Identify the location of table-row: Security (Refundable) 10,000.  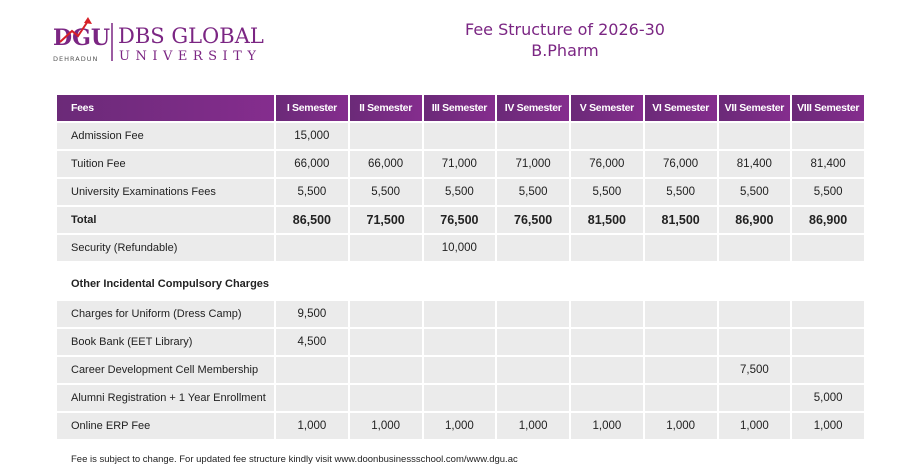
(460, 248).